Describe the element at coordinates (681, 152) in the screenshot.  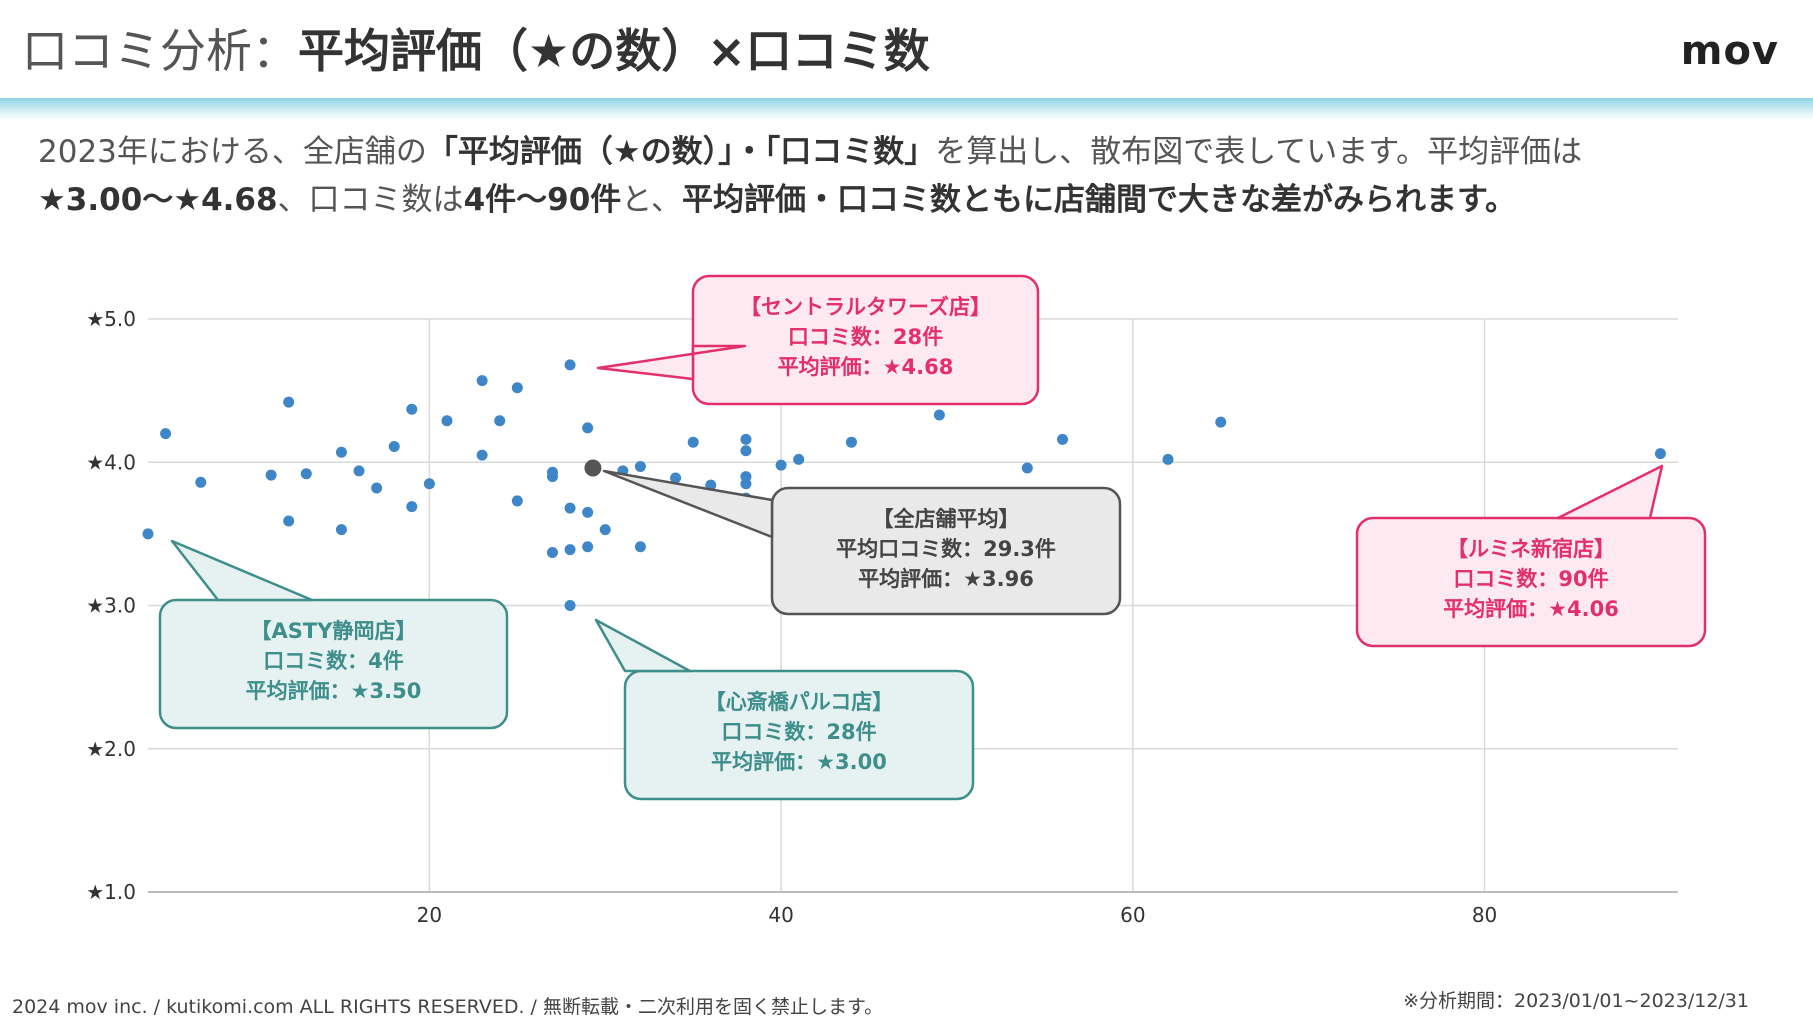
I see `desc-bold-1: 「平均評価（★の数）」・「口コミ数」` at that location.